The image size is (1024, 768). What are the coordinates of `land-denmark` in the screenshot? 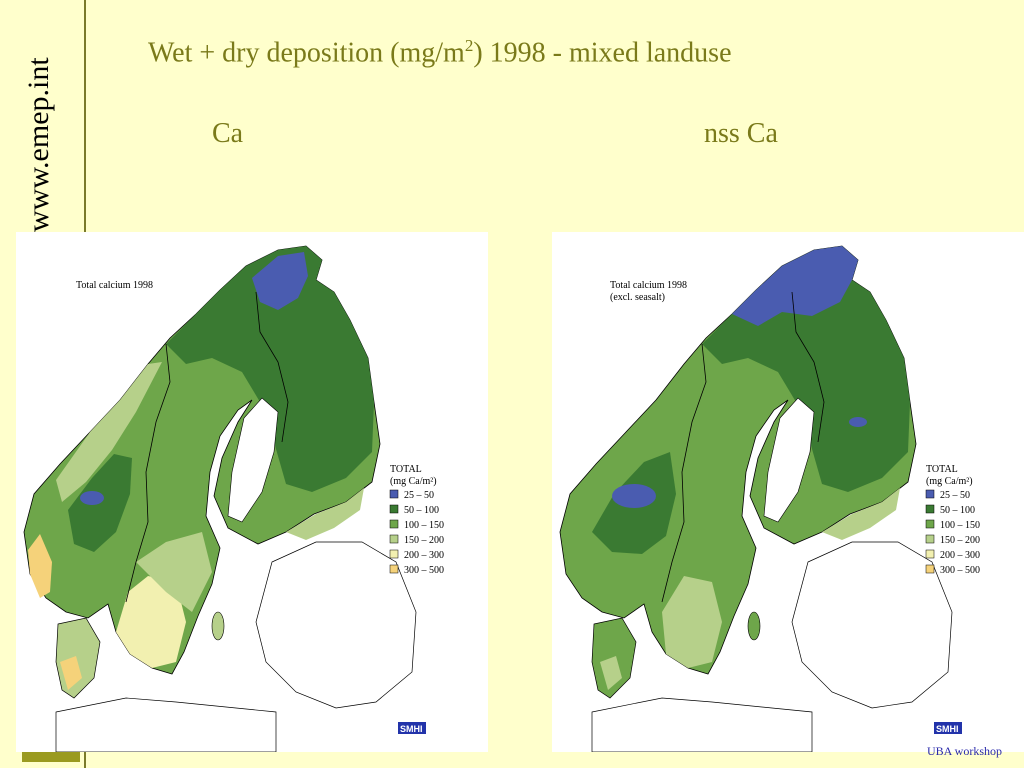 It's located at (78, 658).